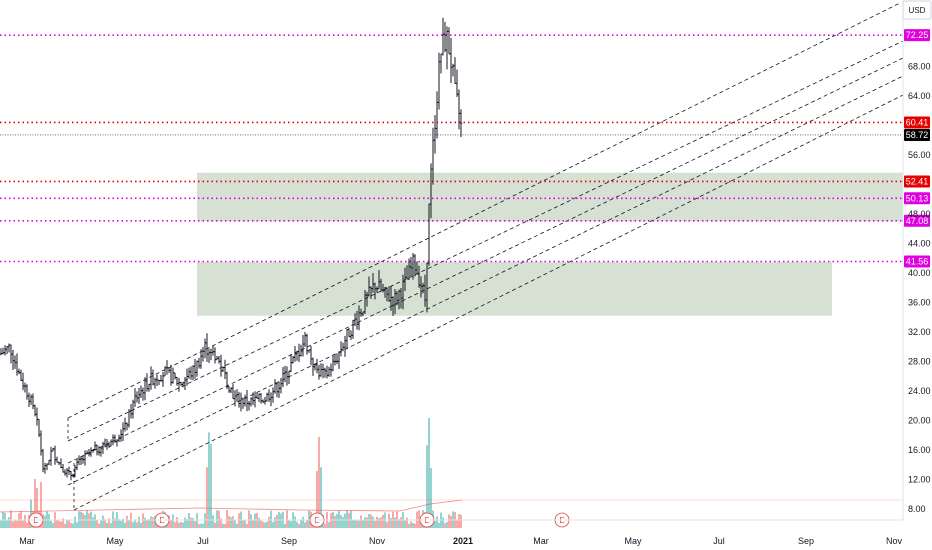  Describe the element at coordinates (27, 541) in the screenshot. I see `time-tick-label: Mar` at that location.